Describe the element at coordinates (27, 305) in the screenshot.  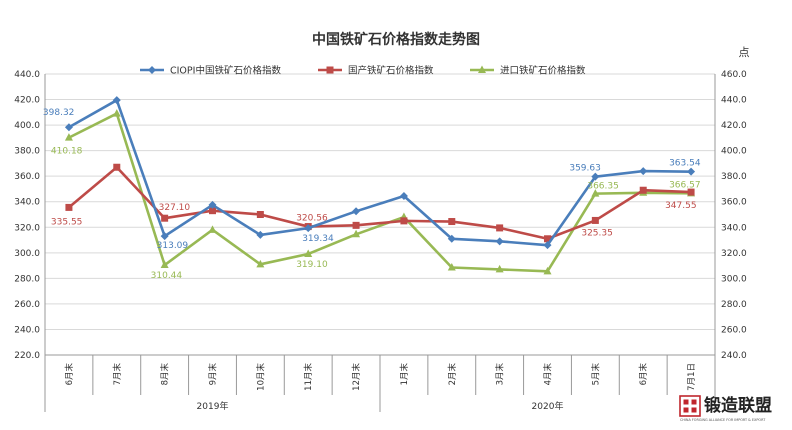
I see `left-tick-label: 260.0` at that location.